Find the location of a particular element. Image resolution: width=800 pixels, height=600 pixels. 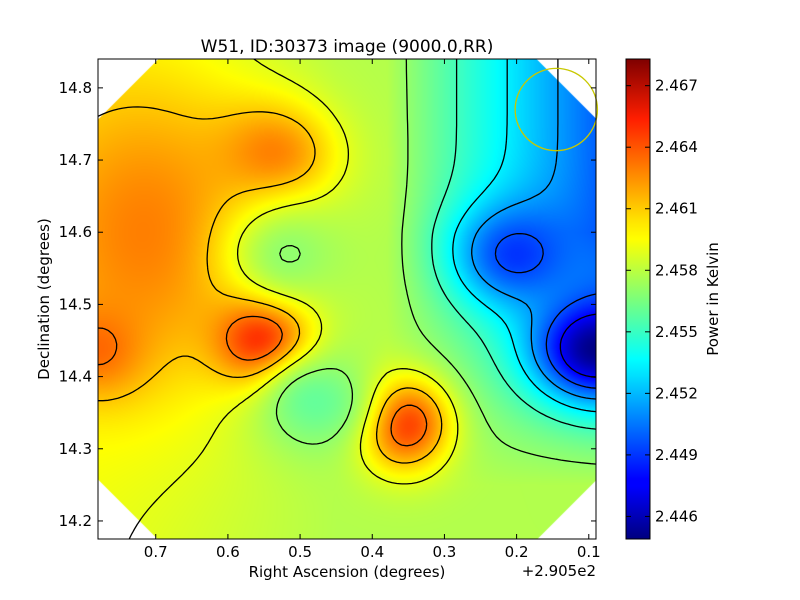

x-offset-label: +2.905e2 is located at coordinates (559, 571).